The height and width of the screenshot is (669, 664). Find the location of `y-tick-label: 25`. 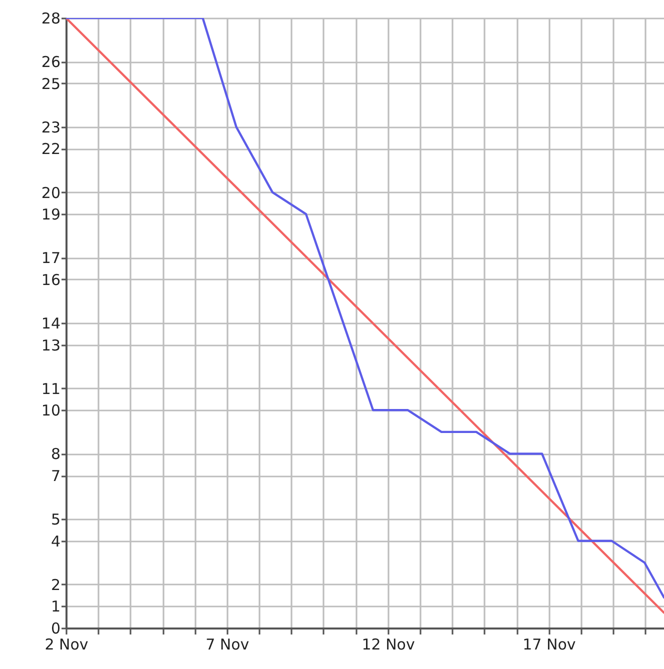

y-tick-label: 25 is located at coordinates (50, 83).